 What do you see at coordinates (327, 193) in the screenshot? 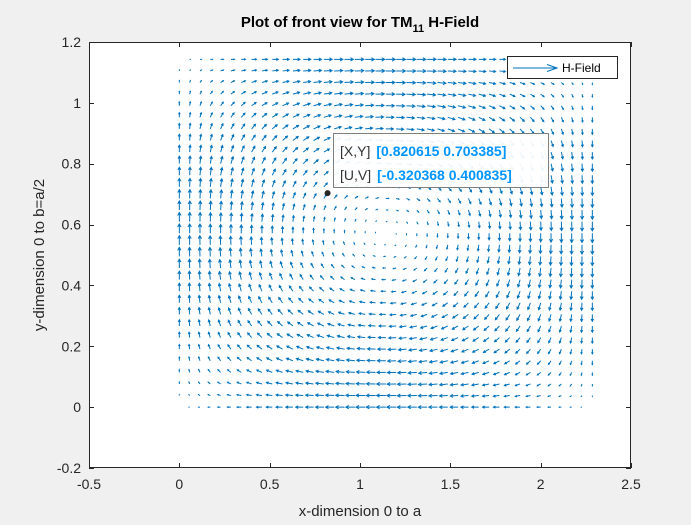
I see `datatip-marker` at bounding box center [327, 193].